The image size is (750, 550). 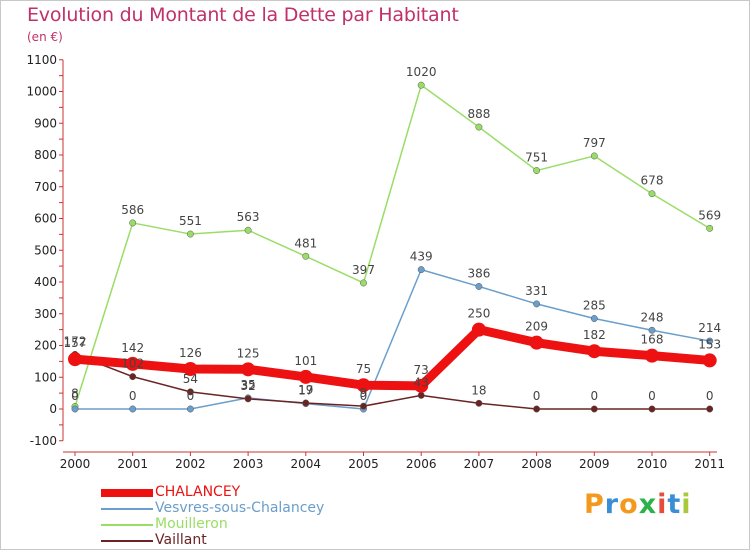 I want to click on y-tick-label: 200, so click(x=45, y=346).